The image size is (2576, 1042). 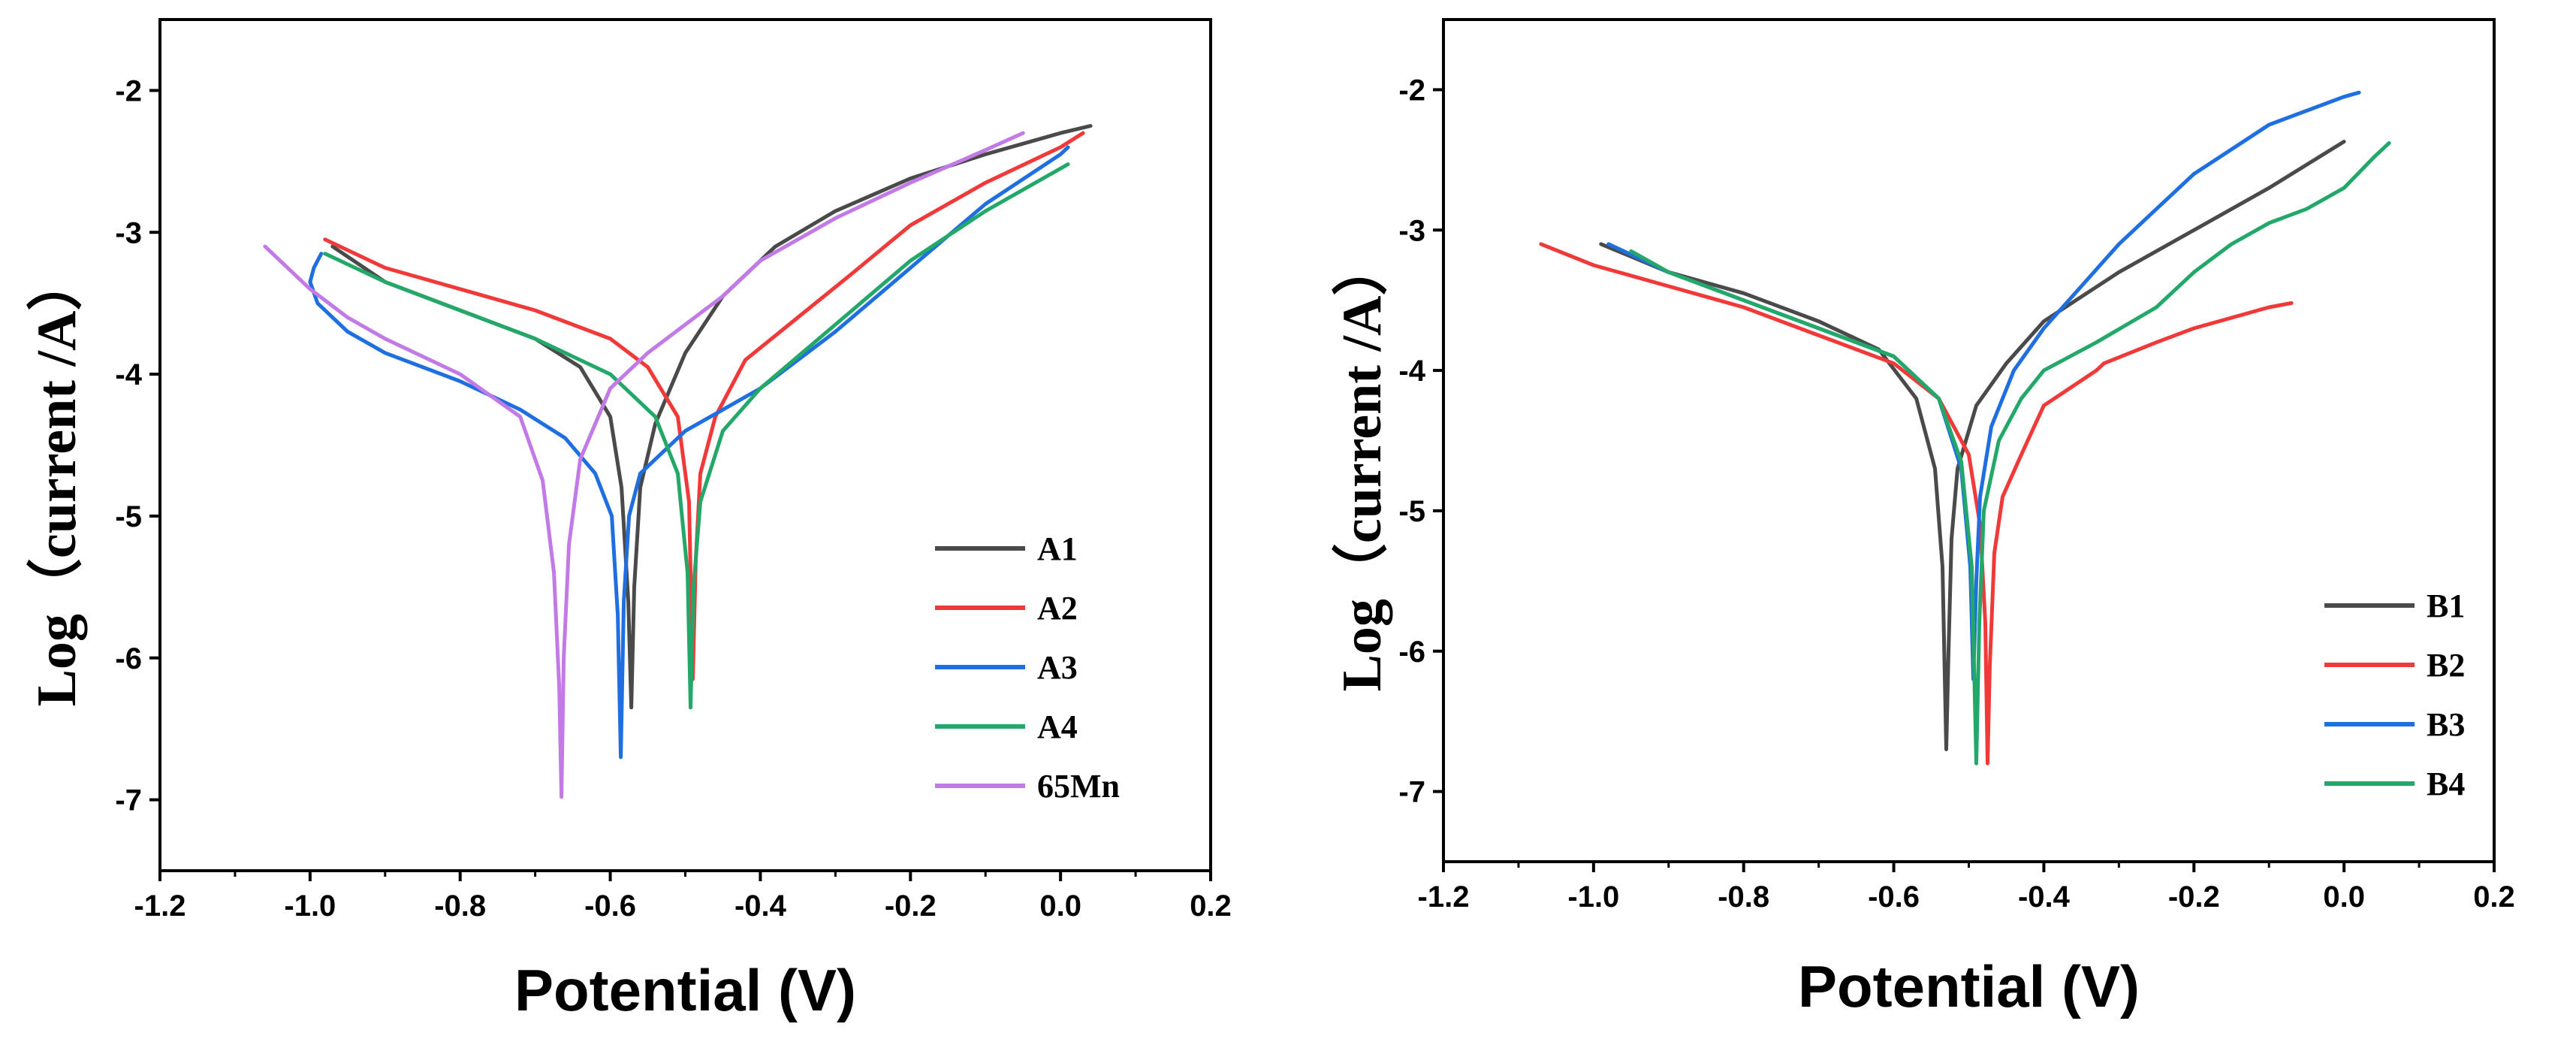 What do you see at coordinates (1057, 667) in the screenshot?
I see `legend-label-a3: A3` at bounding box center [1057, 667].